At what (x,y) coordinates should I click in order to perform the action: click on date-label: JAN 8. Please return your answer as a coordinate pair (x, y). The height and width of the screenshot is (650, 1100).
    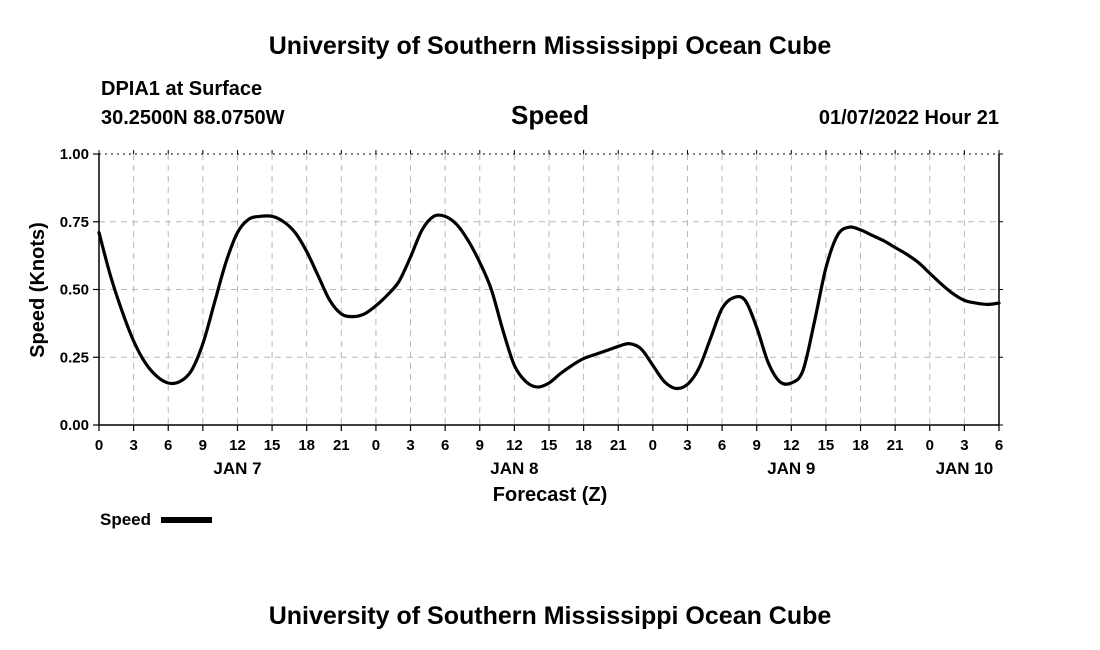
    Looking at the image, I should click on (514, 468).